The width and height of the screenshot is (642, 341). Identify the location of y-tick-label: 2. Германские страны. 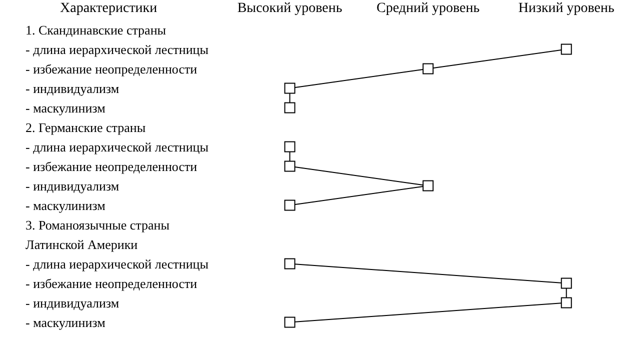
(86, 127).